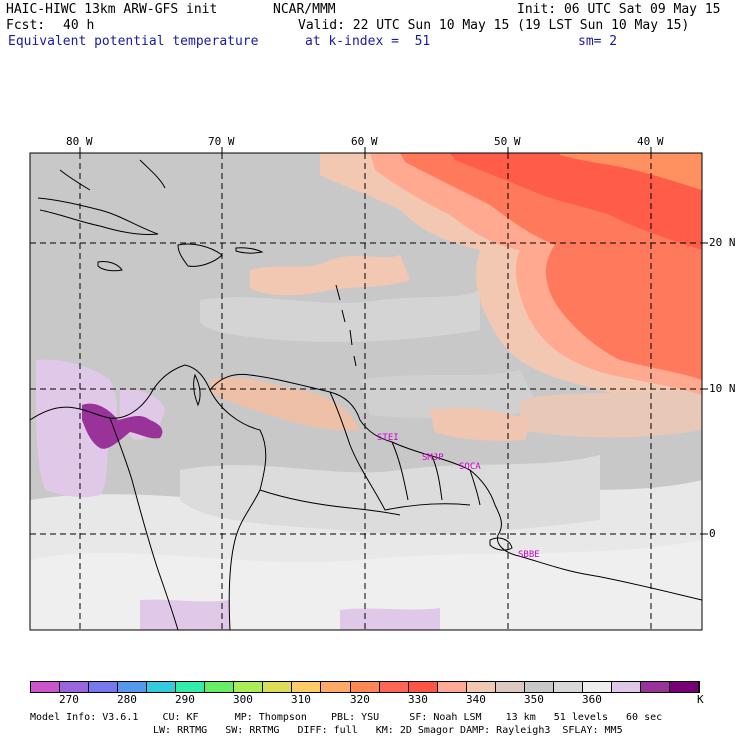 The height and width of the screenshot is (740, 740). Describe the element at coordinates (712, 533) in the screenshot. I see `lat-label-0: 0` at that location.